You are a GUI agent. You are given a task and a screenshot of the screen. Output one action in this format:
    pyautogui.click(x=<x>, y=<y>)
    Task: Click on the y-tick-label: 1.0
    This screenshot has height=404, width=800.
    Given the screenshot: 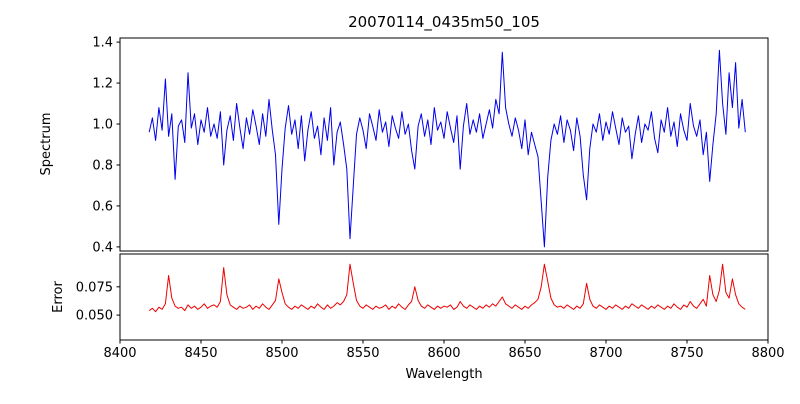 What is the action you would take?
    pyautogui.click(x=102, y=125)
    